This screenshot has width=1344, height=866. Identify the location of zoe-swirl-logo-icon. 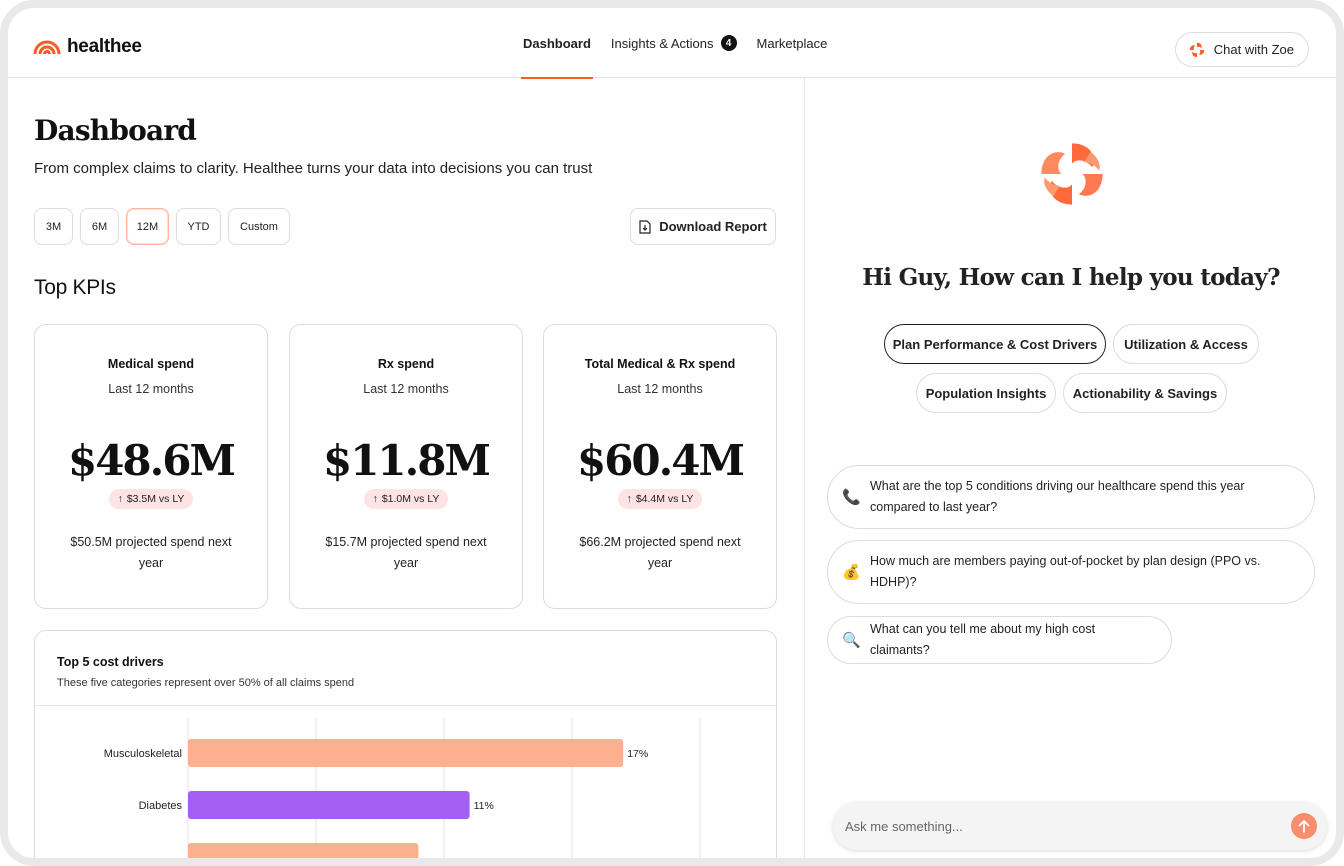
(1072, 174).